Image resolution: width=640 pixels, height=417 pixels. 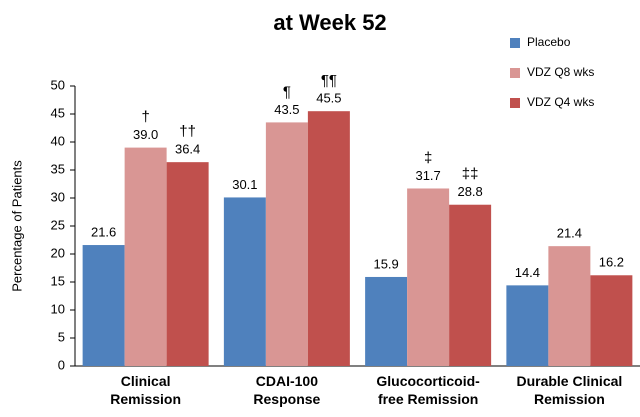 I want to click on legend-label: Placebo, so click(x=549, y=42).